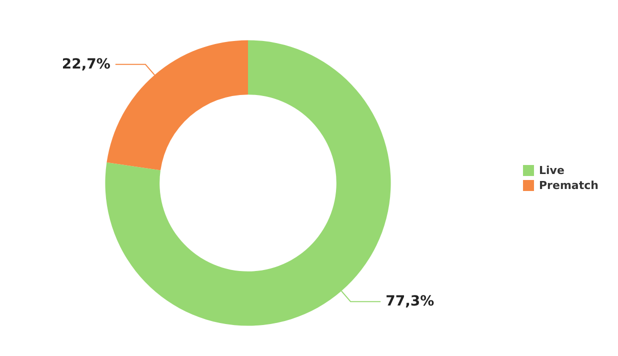 The image size is (618, 356). Describe the element at coordinates (568, 185) in the screenshot. I see `legend-label: Prematch` at that location.